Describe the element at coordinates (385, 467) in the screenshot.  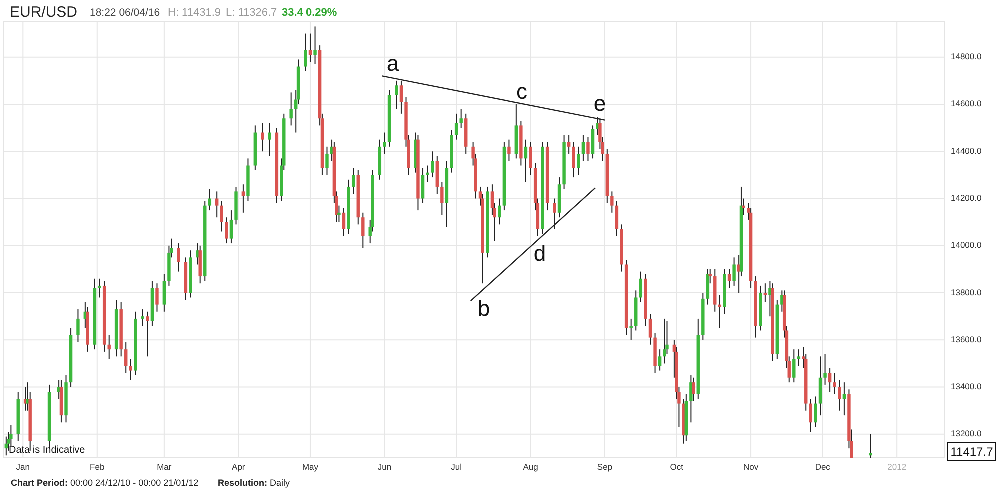
I see `x-tick-label: Jun` at that location.